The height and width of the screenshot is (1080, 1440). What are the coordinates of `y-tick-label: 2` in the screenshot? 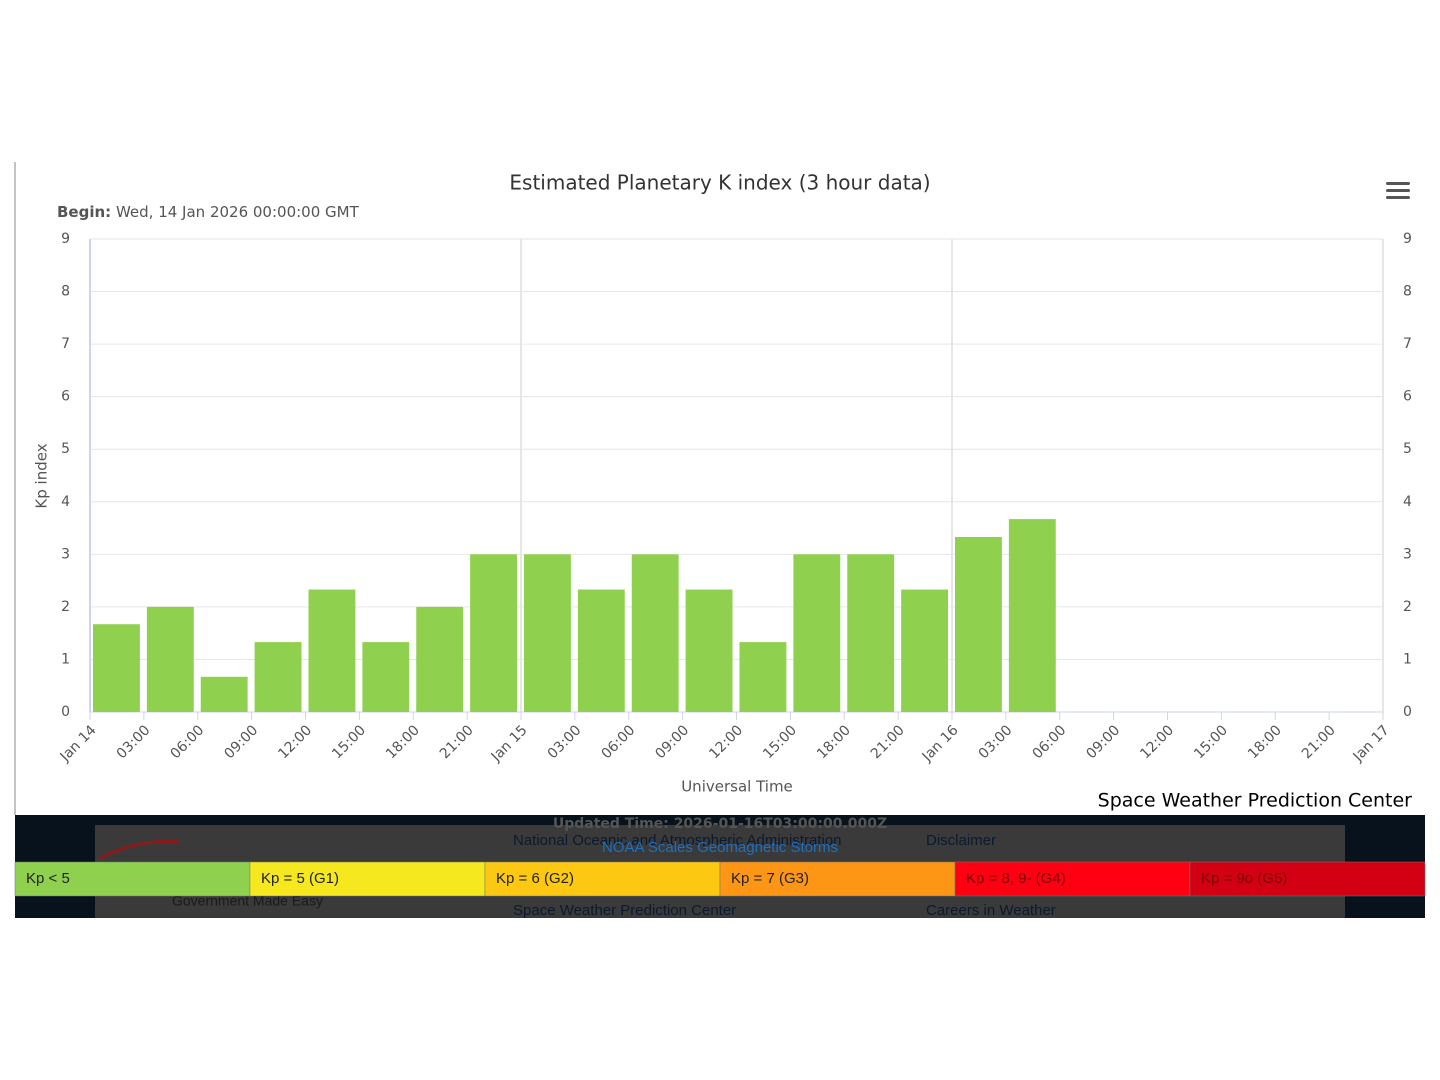 It's located at (65, 607).